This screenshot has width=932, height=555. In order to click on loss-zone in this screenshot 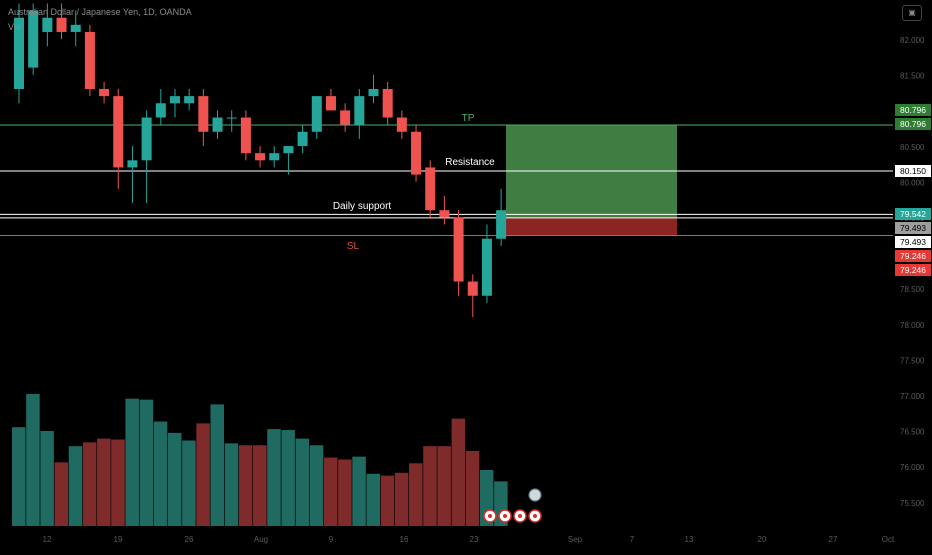, I will do `click(591, 226)`.